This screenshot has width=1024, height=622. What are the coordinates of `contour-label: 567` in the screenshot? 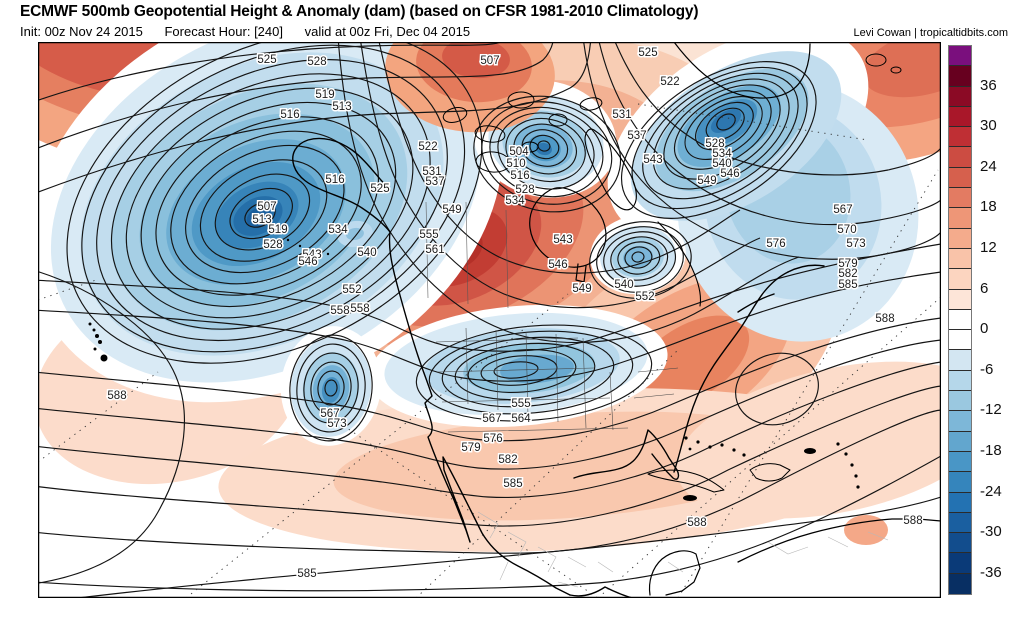 It's located at (329, 414).